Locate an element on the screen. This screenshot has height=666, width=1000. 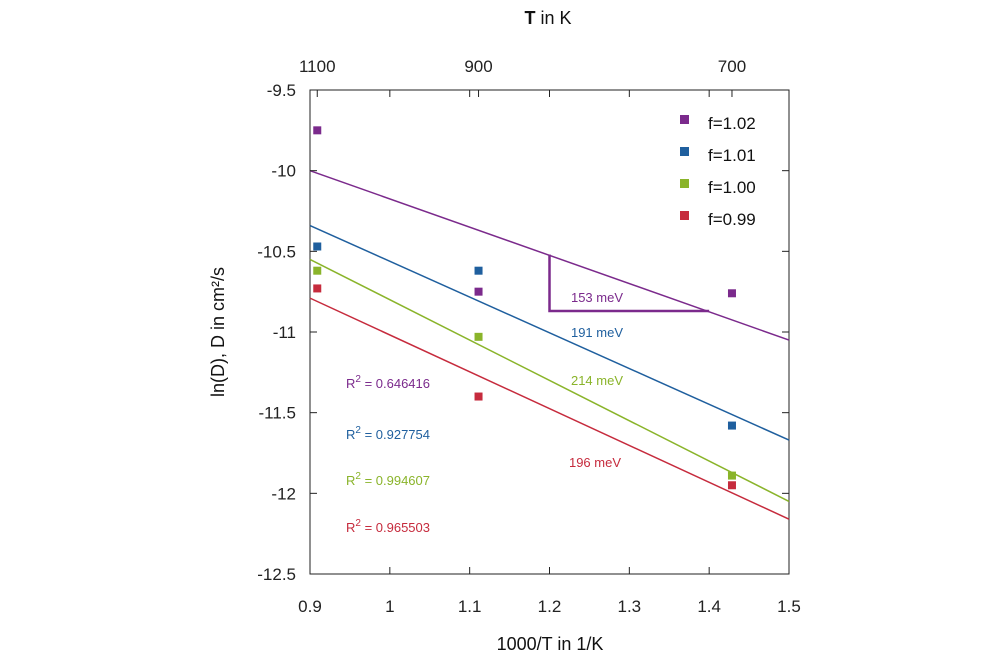
y-tick-label: -12.5 is located at coordinates (276, 574).